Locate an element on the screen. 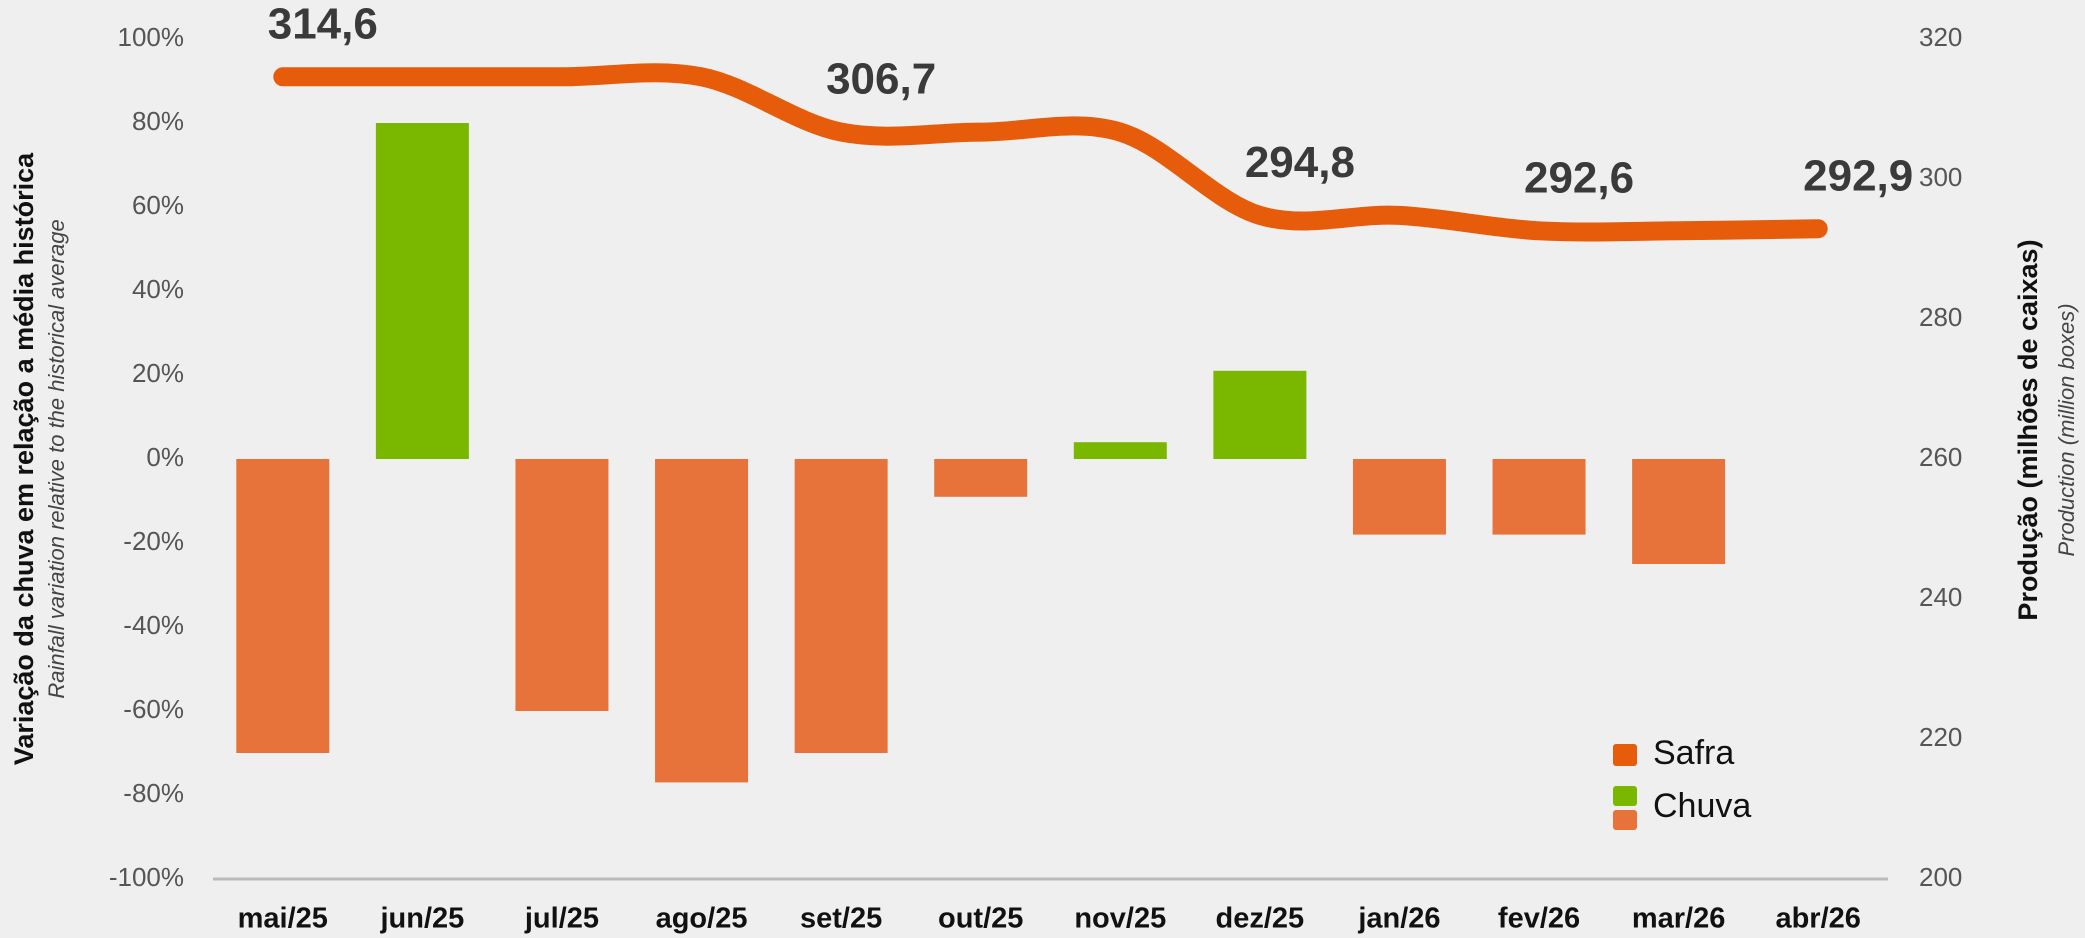 Image resolution: width=2085 pixels, height=938 pixels. y-tick-label: -20% is located at coordinates (153, 541).